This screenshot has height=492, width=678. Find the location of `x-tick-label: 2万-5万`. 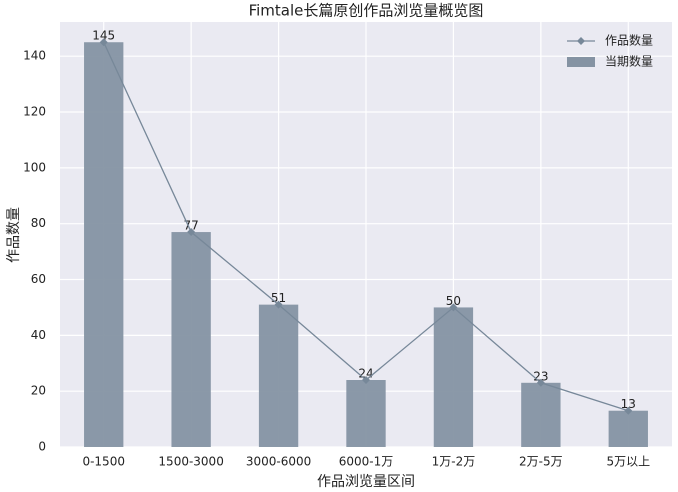

x-tick-label: 2万-5万 is located at coordinates (541, 462).